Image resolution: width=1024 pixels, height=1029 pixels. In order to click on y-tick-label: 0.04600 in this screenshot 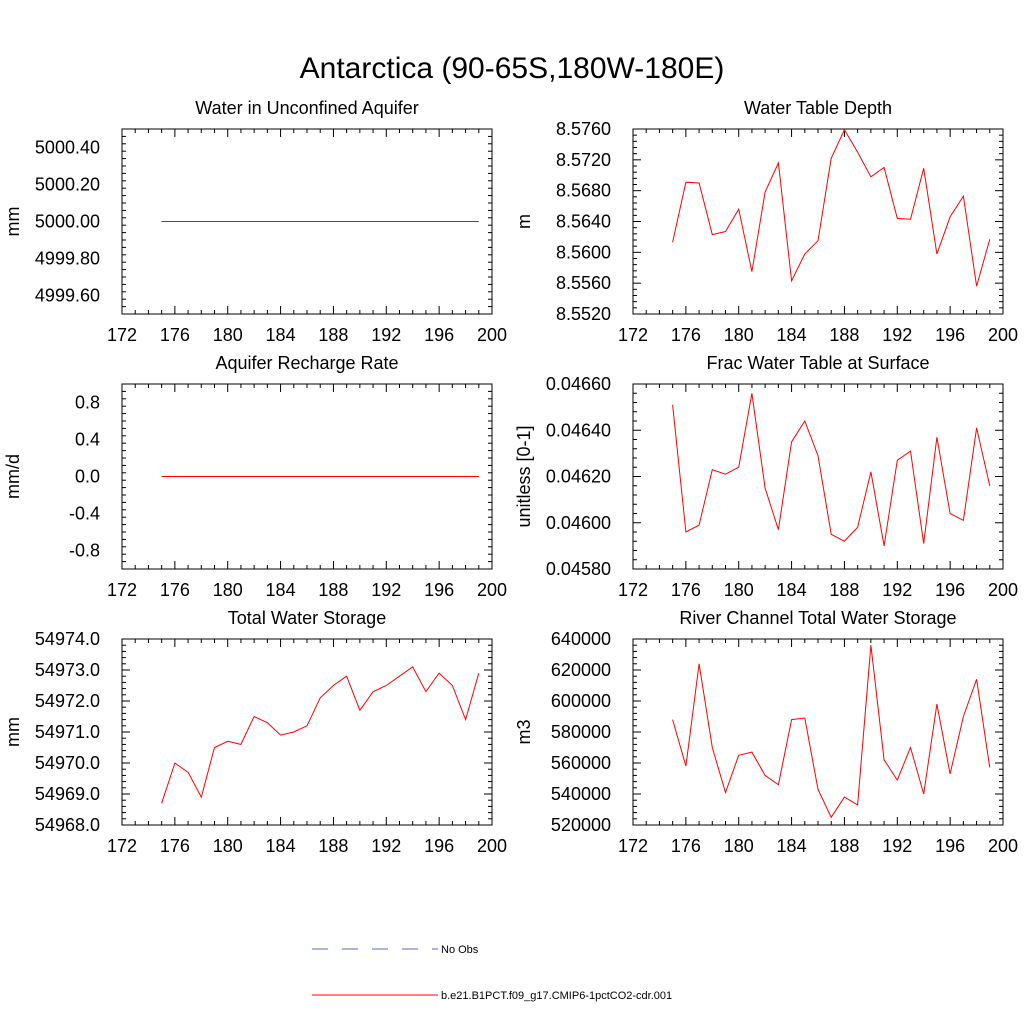, I will do `click(578, 523)`.